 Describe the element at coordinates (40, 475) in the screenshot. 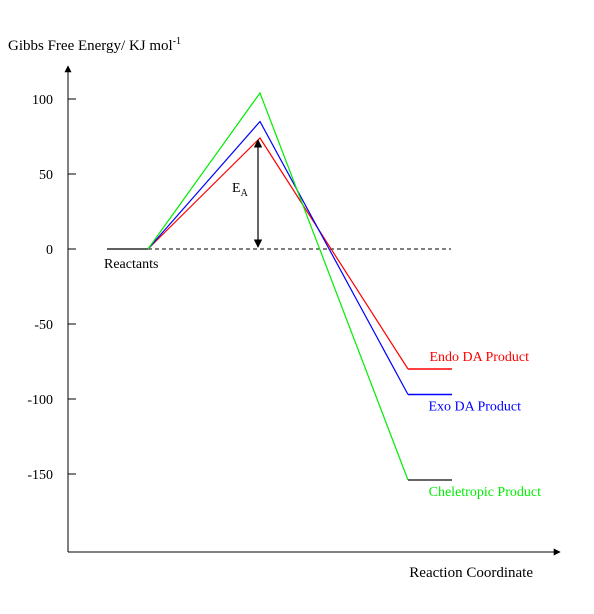

I see `y-tick-label: -150` at that location.